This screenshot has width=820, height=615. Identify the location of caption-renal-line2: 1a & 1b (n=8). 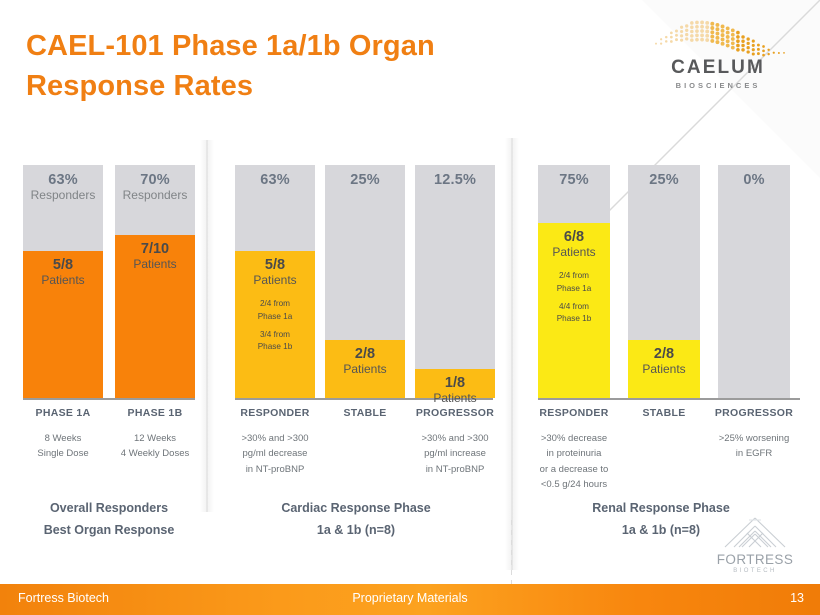
(661, 529).